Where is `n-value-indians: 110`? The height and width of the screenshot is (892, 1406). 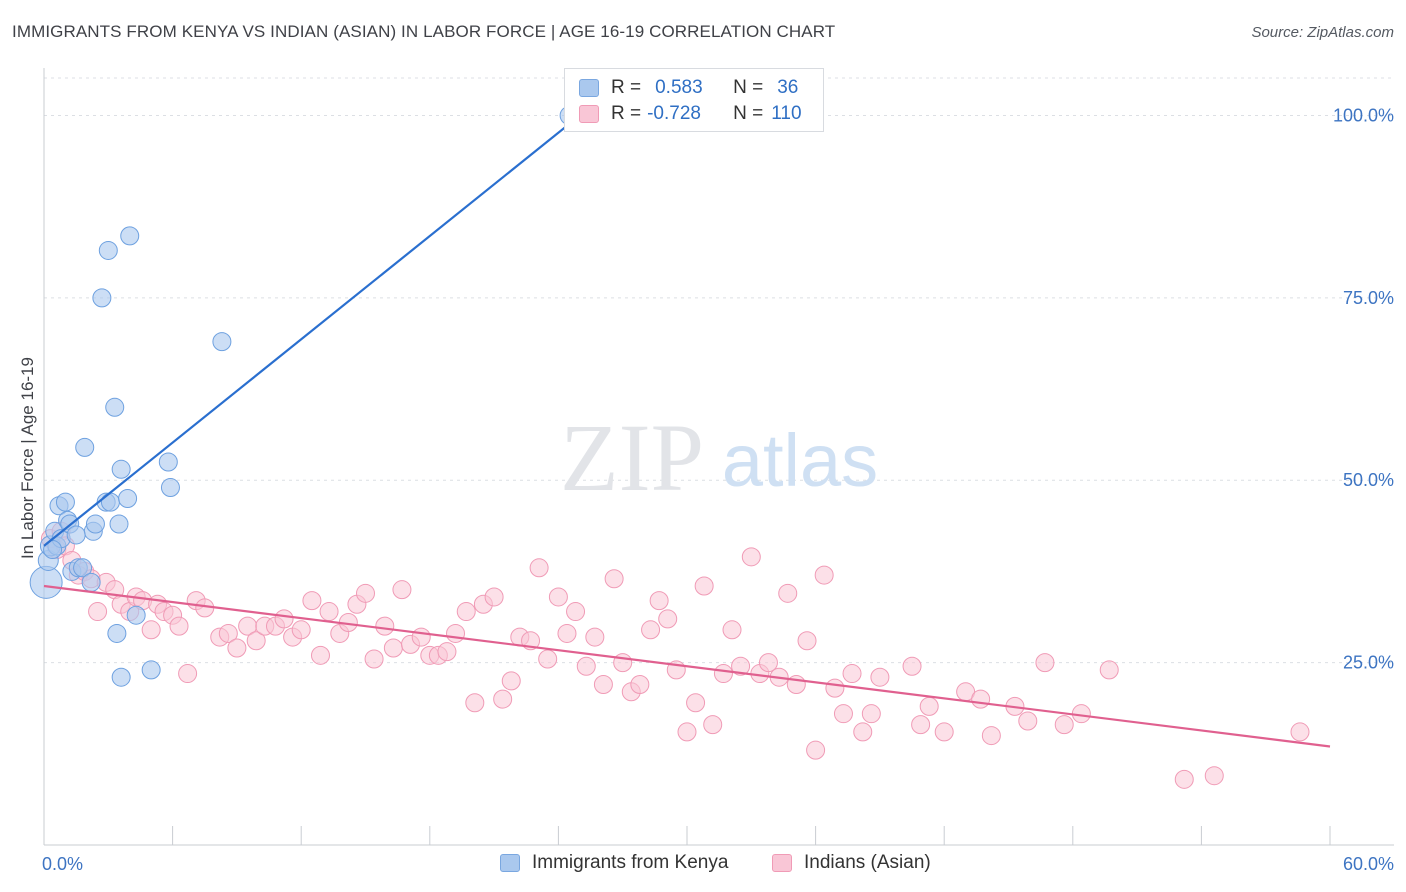 n-value-indians: 110 is located at coordinates (786, 113).